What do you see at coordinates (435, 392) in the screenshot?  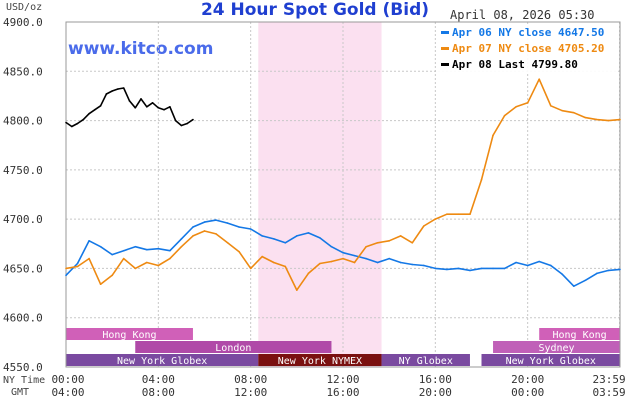 I see `x-tick-label-gmt: 20:00` at bounding box center [435, 392].